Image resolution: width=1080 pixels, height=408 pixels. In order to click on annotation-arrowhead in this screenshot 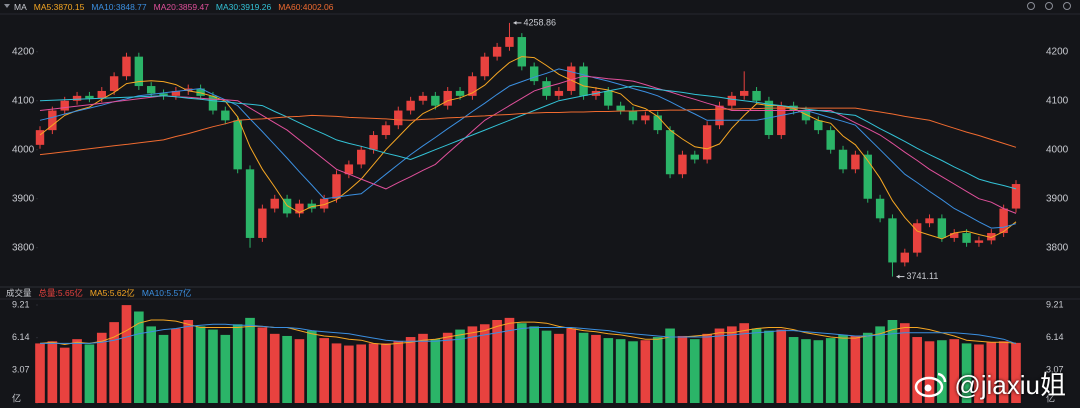, I will do `click(898, 276)`.